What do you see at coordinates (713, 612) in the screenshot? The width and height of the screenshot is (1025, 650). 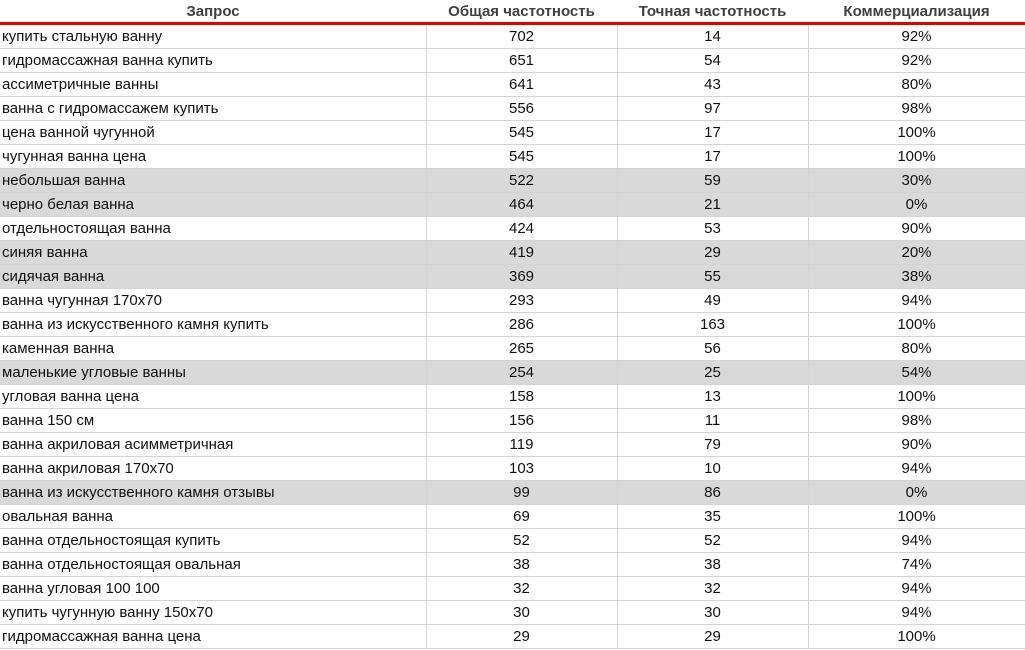 I see `exact-frequency-cell: 30` at bounding box center [713, 612].